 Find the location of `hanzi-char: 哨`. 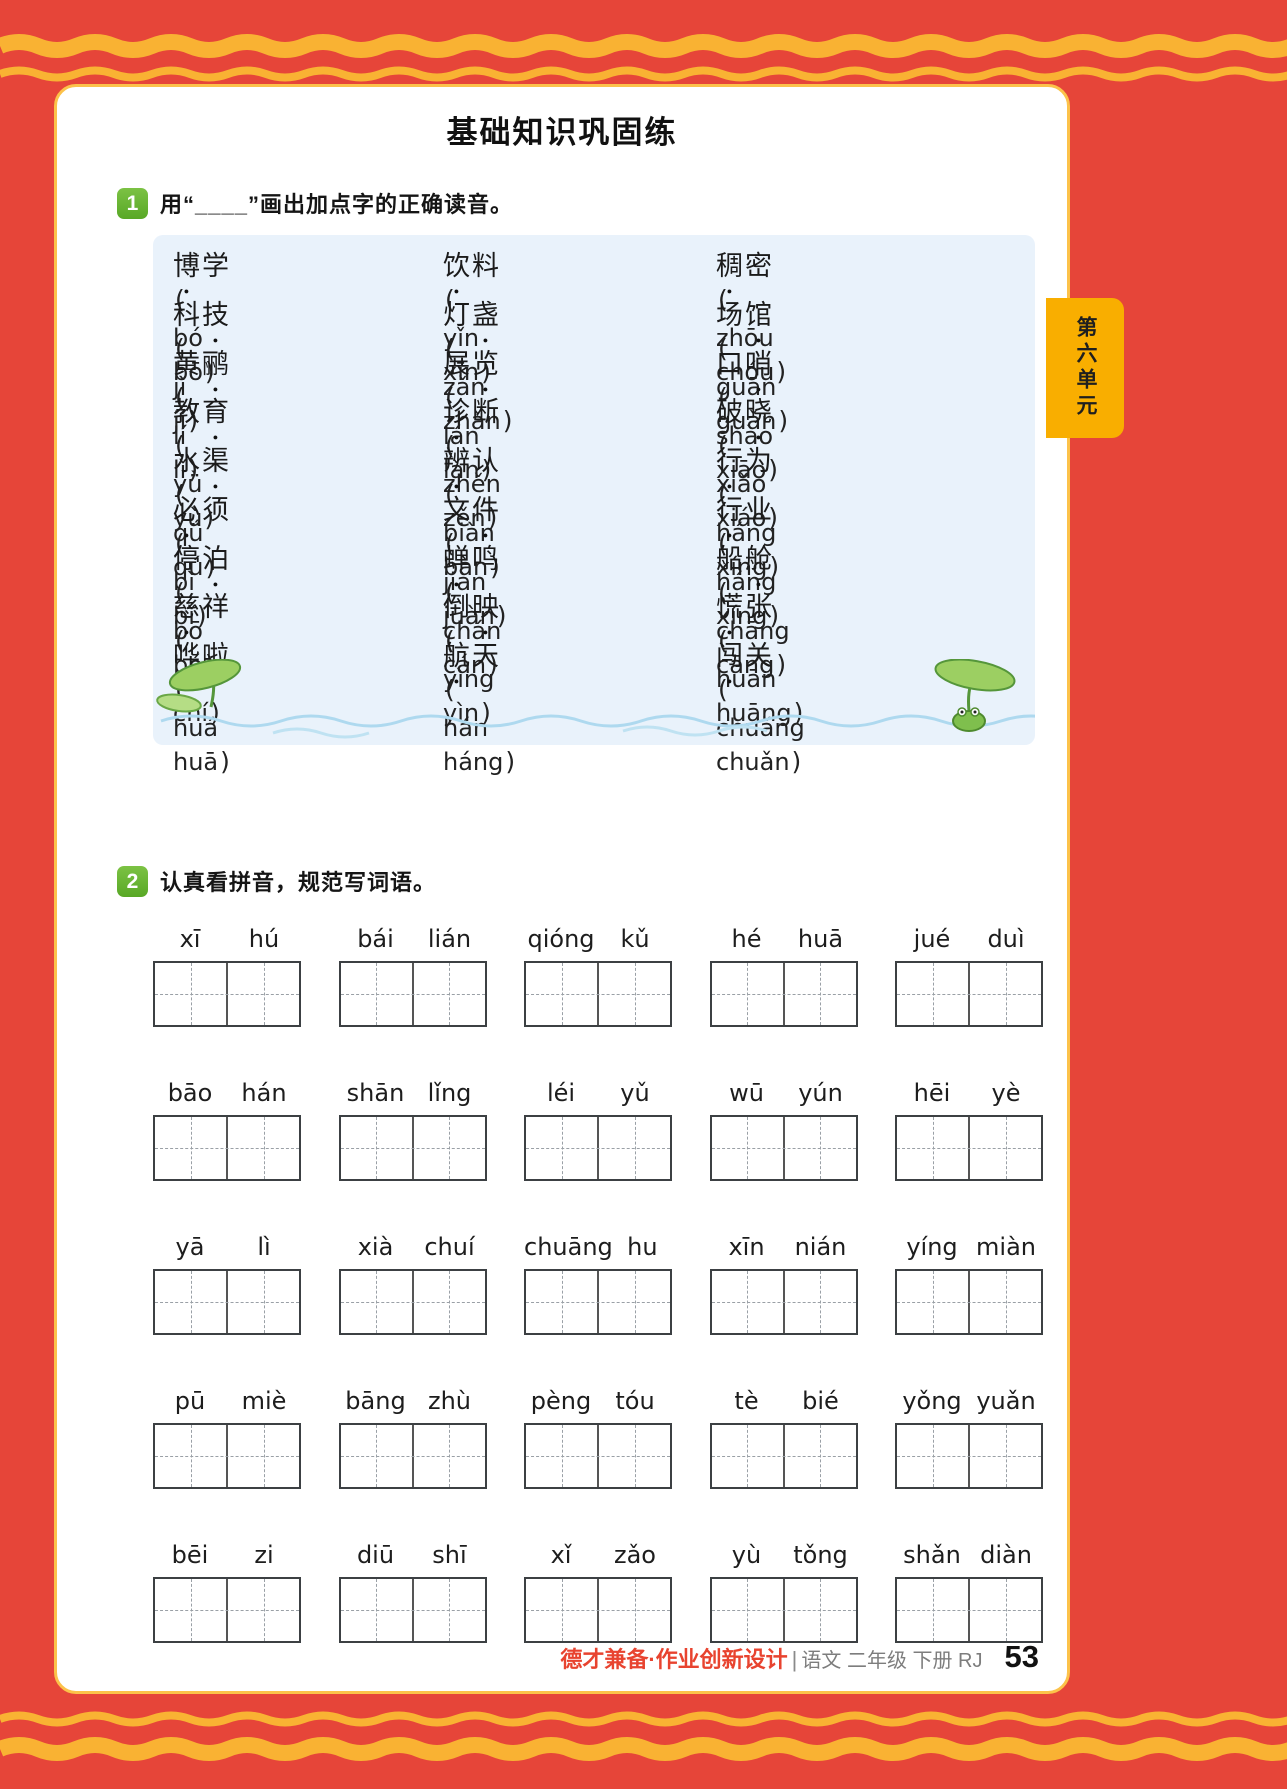

hanzi-char: 哨 is located at coordinates (759, 364).